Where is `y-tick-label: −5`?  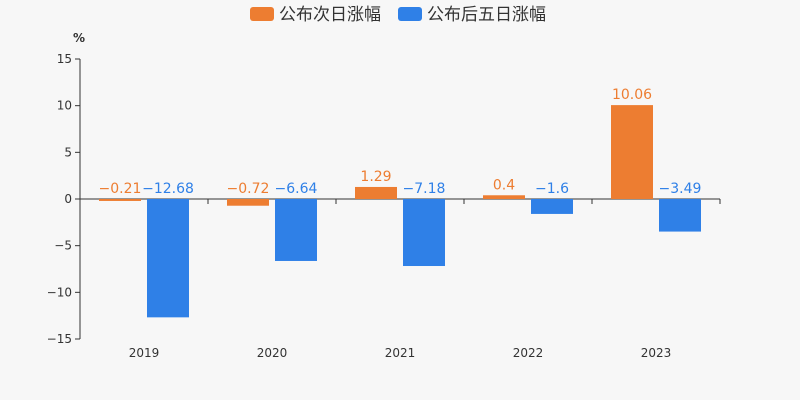
y-tick-label: −5 is located at coordinates (63, 246).